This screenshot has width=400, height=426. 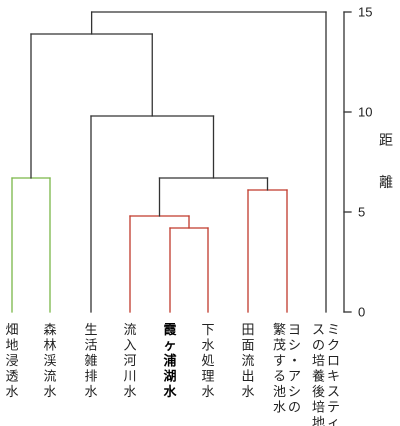 I want to click on leaf-label-2-char: 雑, so click(x=90, y=361).